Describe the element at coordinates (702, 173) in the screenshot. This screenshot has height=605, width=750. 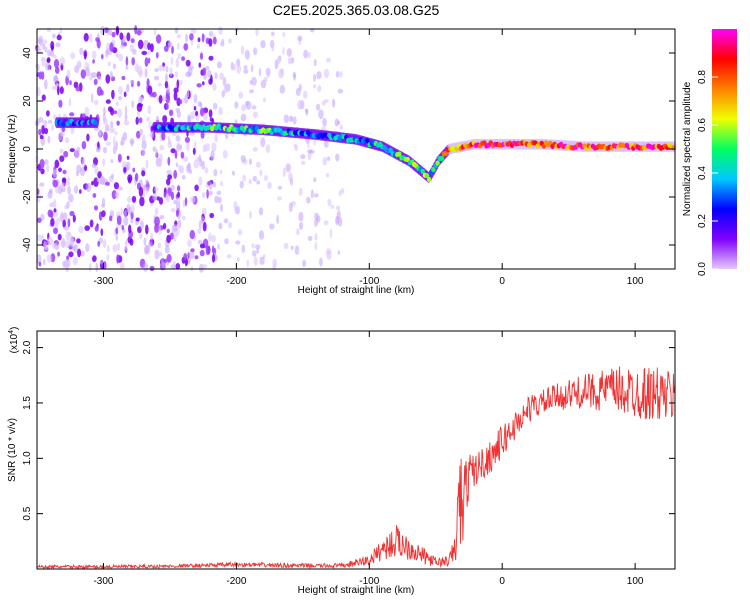
I see `colorbar-tick-label: 0.4` at that location.